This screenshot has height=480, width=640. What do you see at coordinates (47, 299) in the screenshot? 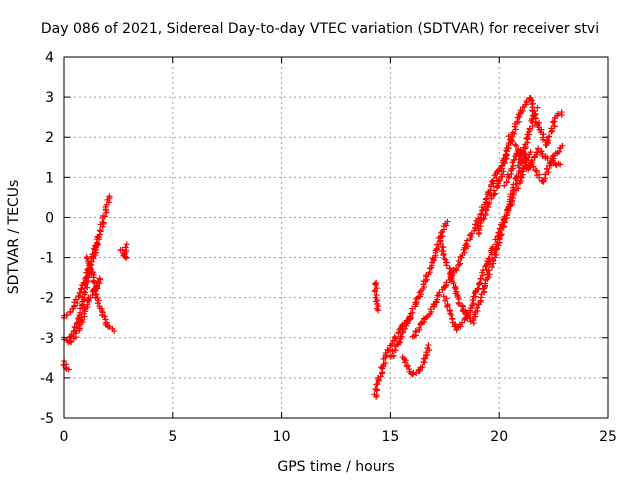
I see `y-tick-label: -2` at bounding box center [47, 299].